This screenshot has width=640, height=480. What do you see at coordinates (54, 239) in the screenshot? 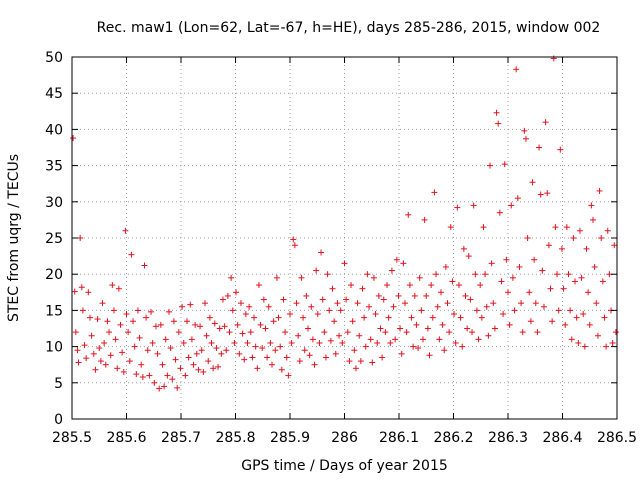
I see `y-tick-label: 25` at bounding box center [54, 239].